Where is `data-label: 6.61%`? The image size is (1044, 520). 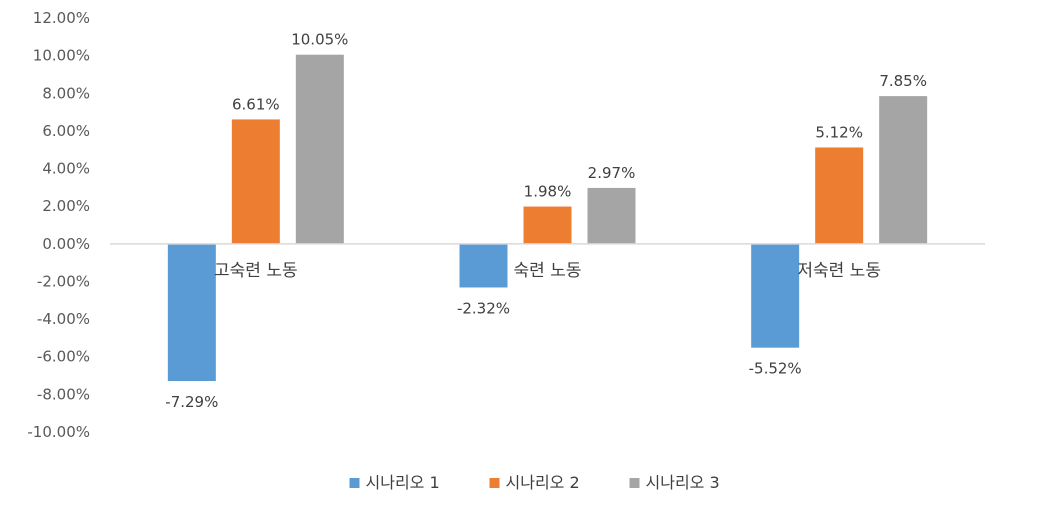
data-label: 6.61% is located at coordinates (256, 104).